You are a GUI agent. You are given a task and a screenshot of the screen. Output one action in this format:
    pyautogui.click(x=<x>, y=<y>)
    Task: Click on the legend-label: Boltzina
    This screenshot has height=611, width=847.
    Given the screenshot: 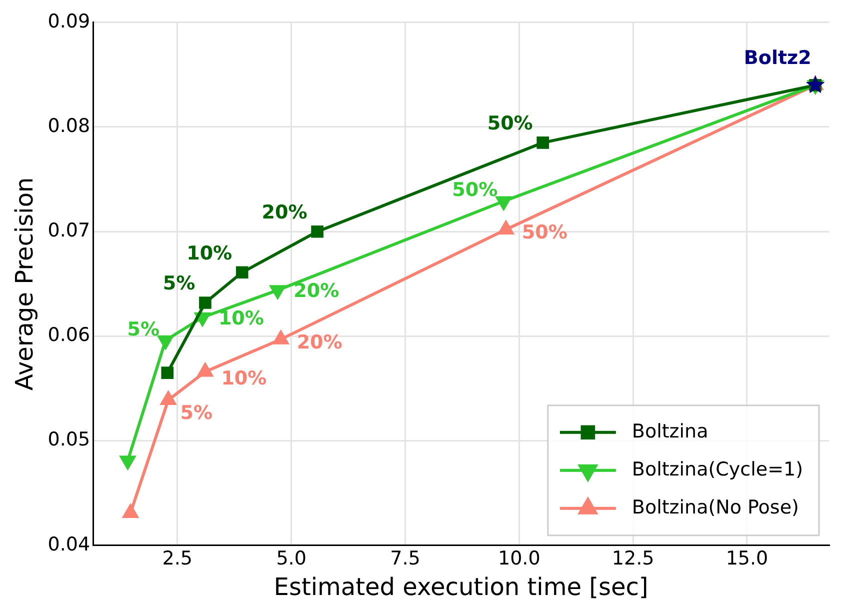 What is the action you would take?
    pyautogui.click(x=670, y=431)
    